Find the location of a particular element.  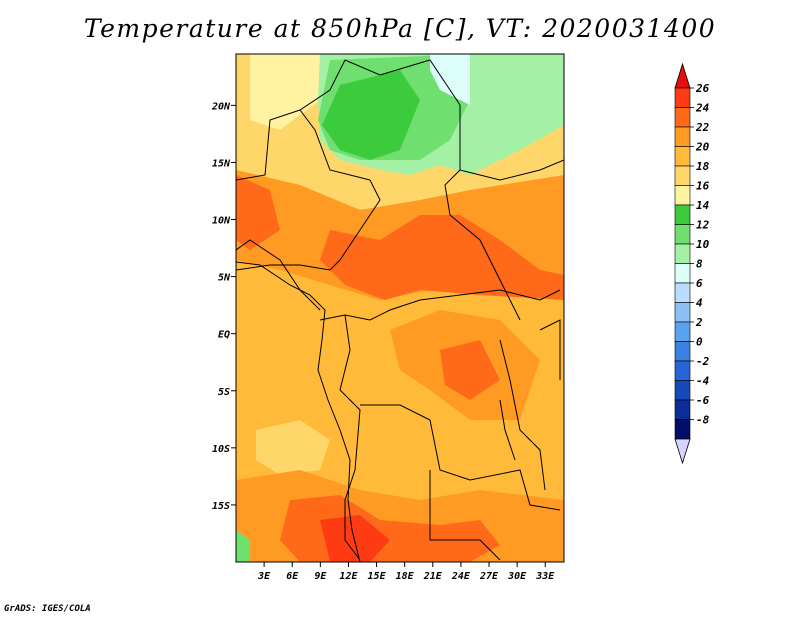

lat-tick-label: 15N is located at coordinates (221, 163).